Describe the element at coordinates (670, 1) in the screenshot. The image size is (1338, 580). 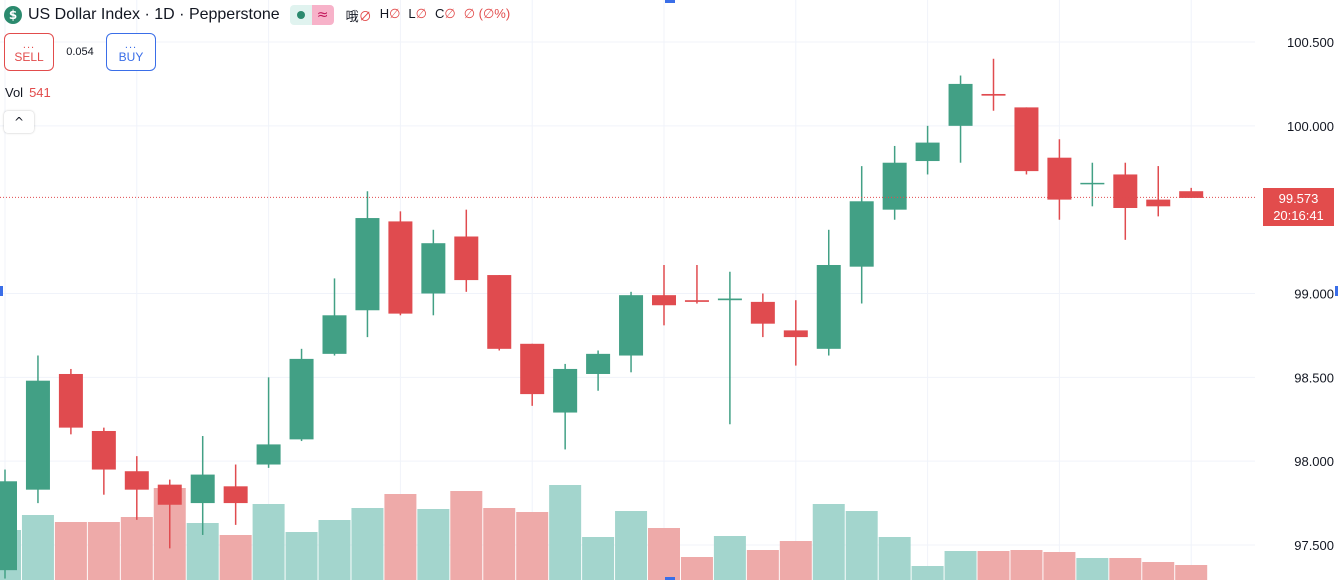
I see `resize-handle-top` at that location.